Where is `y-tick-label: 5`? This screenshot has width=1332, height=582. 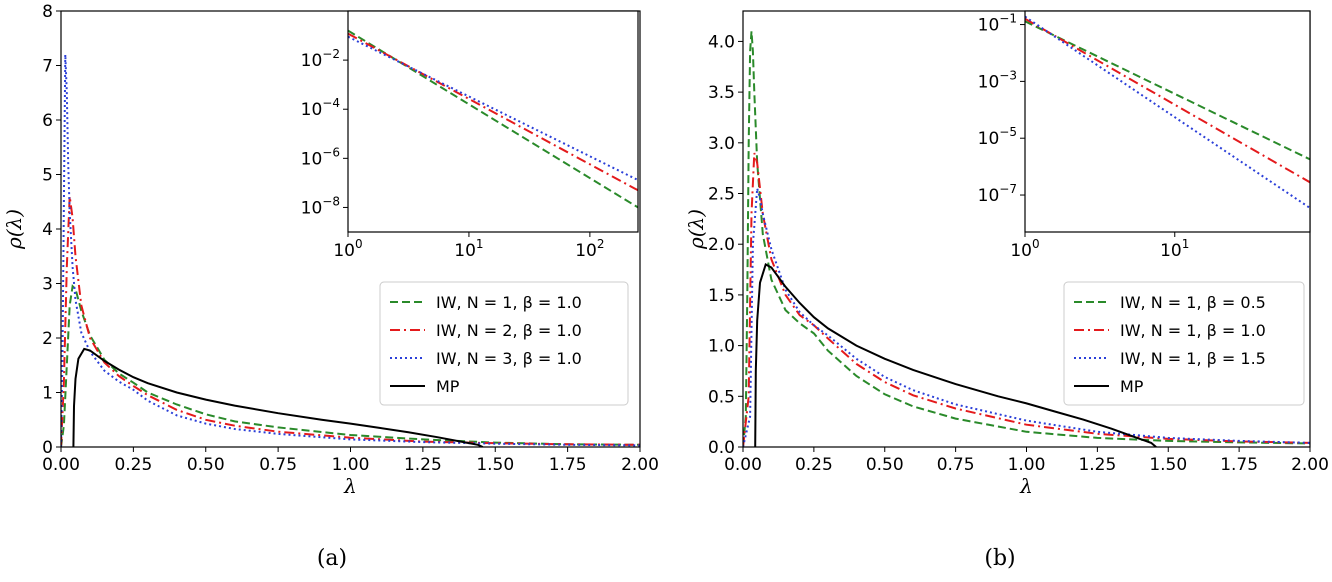 y-tick-label: 5 is located at coordinates (47, 176).